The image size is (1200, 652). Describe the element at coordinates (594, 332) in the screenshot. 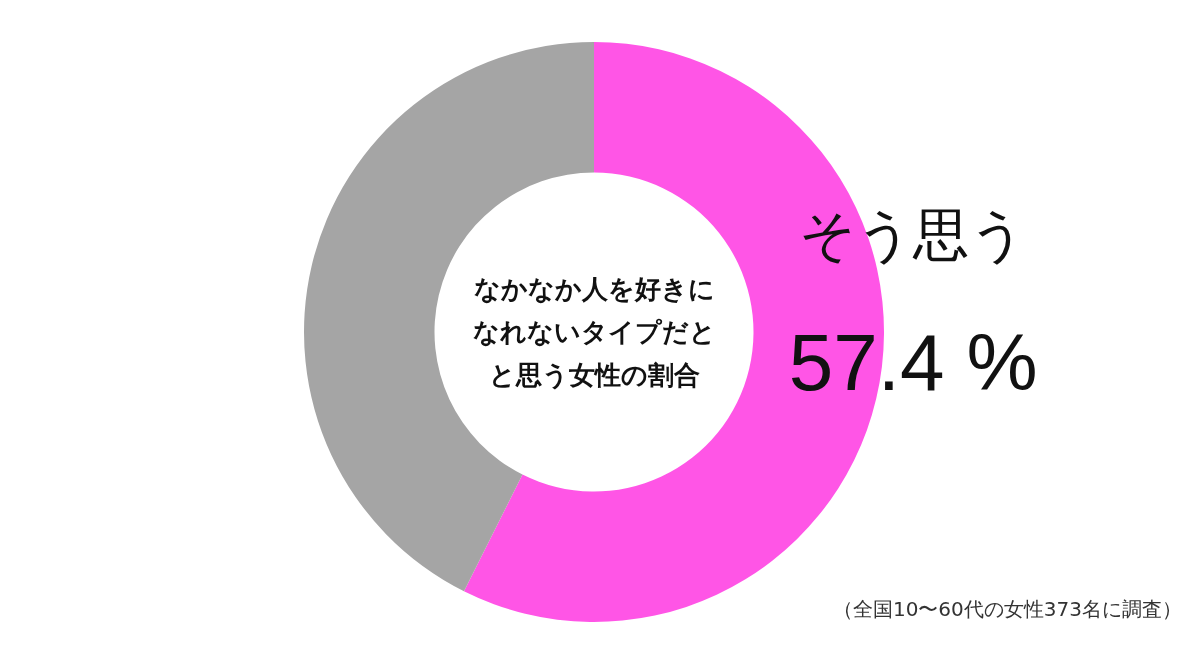

I see `text: なかなか人を好きになれないタイプだとと思う女性の割合` at that location.